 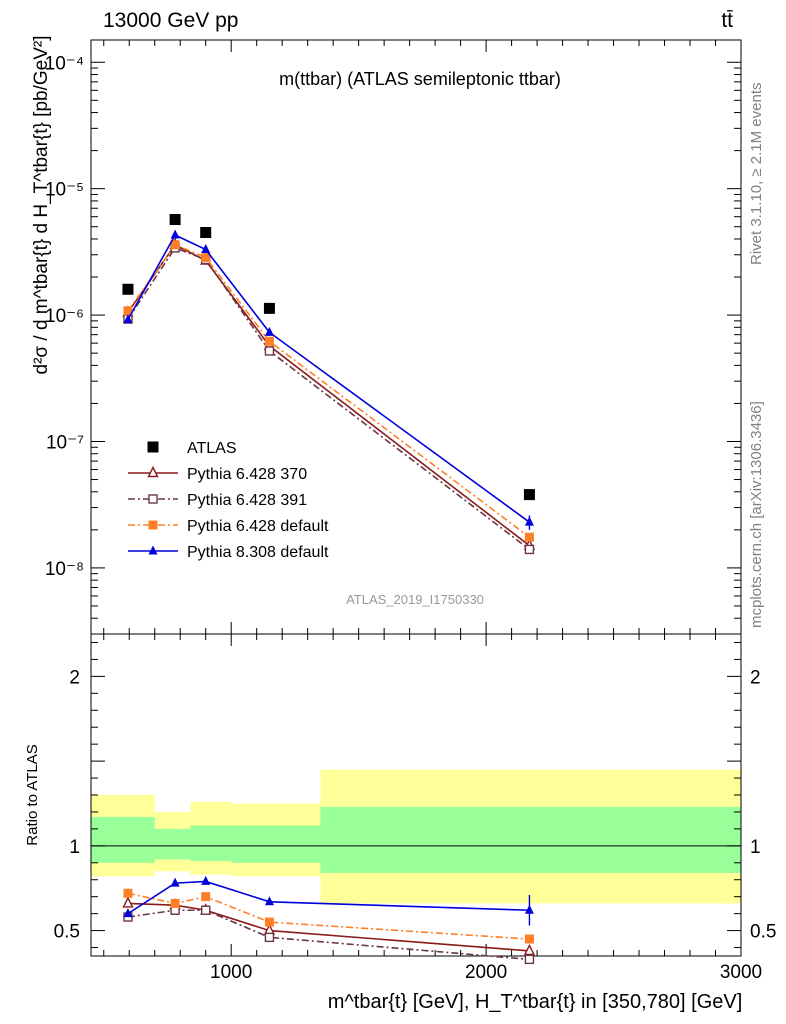 What do you see at coordinates (763, 932) in the screenshot?
I see `ratio-tick-label-right: 0.5` at bounding box center [763, 932].